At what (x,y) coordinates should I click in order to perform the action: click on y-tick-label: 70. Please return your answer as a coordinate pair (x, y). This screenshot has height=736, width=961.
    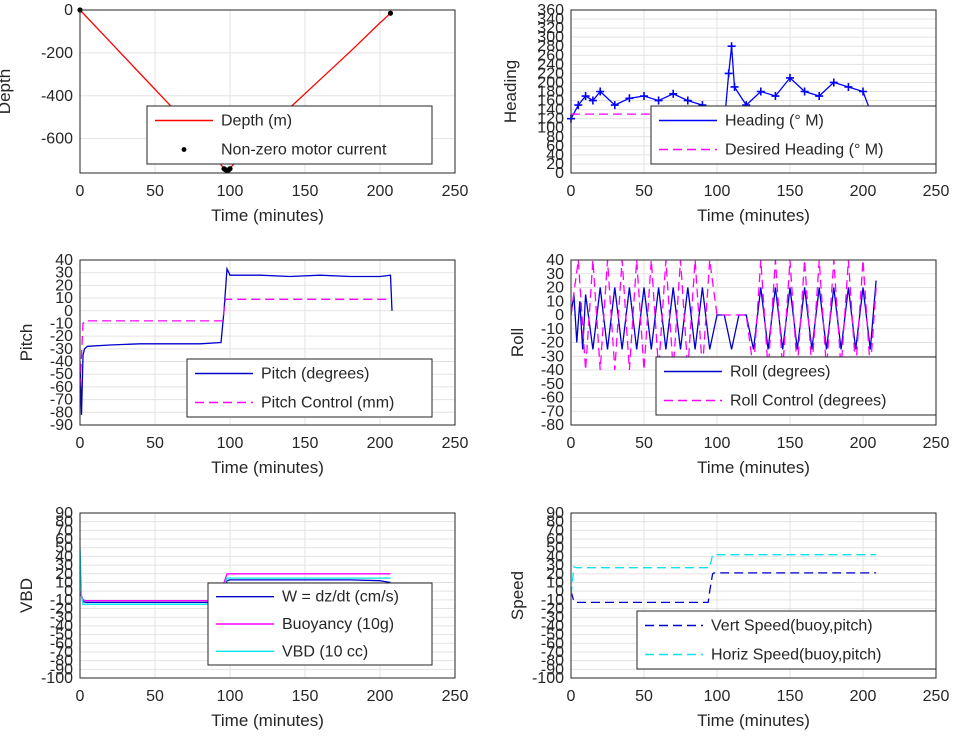
    Looking at the image, I should click on (64, 530).